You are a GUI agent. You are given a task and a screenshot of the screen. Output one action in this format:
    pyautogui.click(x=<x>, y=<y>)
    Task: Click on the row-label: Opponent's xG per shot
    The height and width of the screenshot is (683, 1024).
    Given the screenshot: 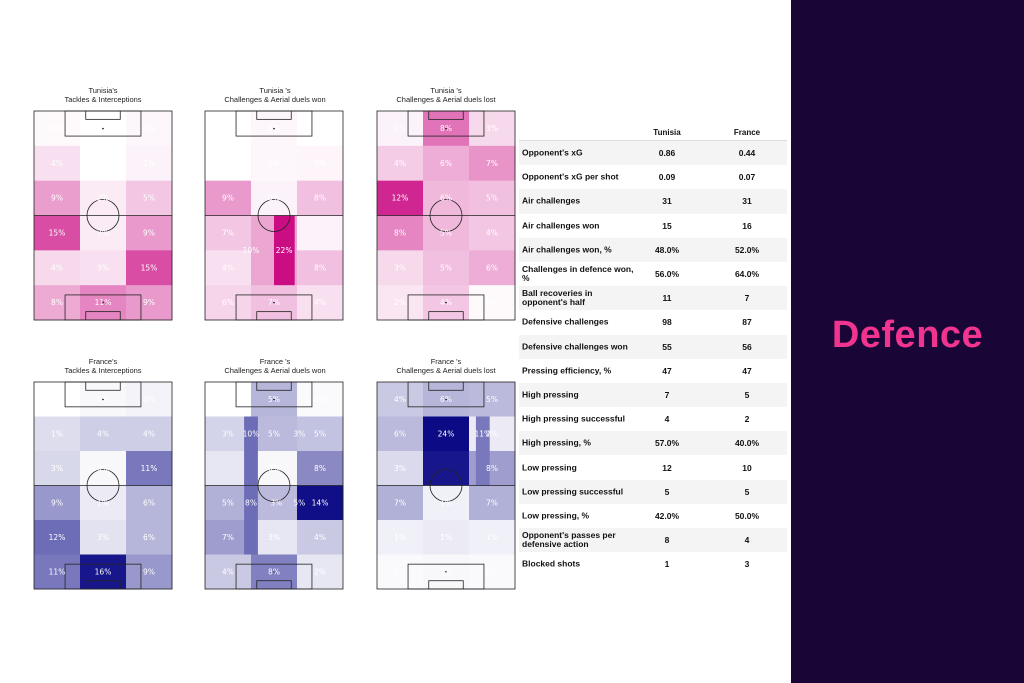 What is the action you would take?
    pyautogui.click(x=570, y=176)
    